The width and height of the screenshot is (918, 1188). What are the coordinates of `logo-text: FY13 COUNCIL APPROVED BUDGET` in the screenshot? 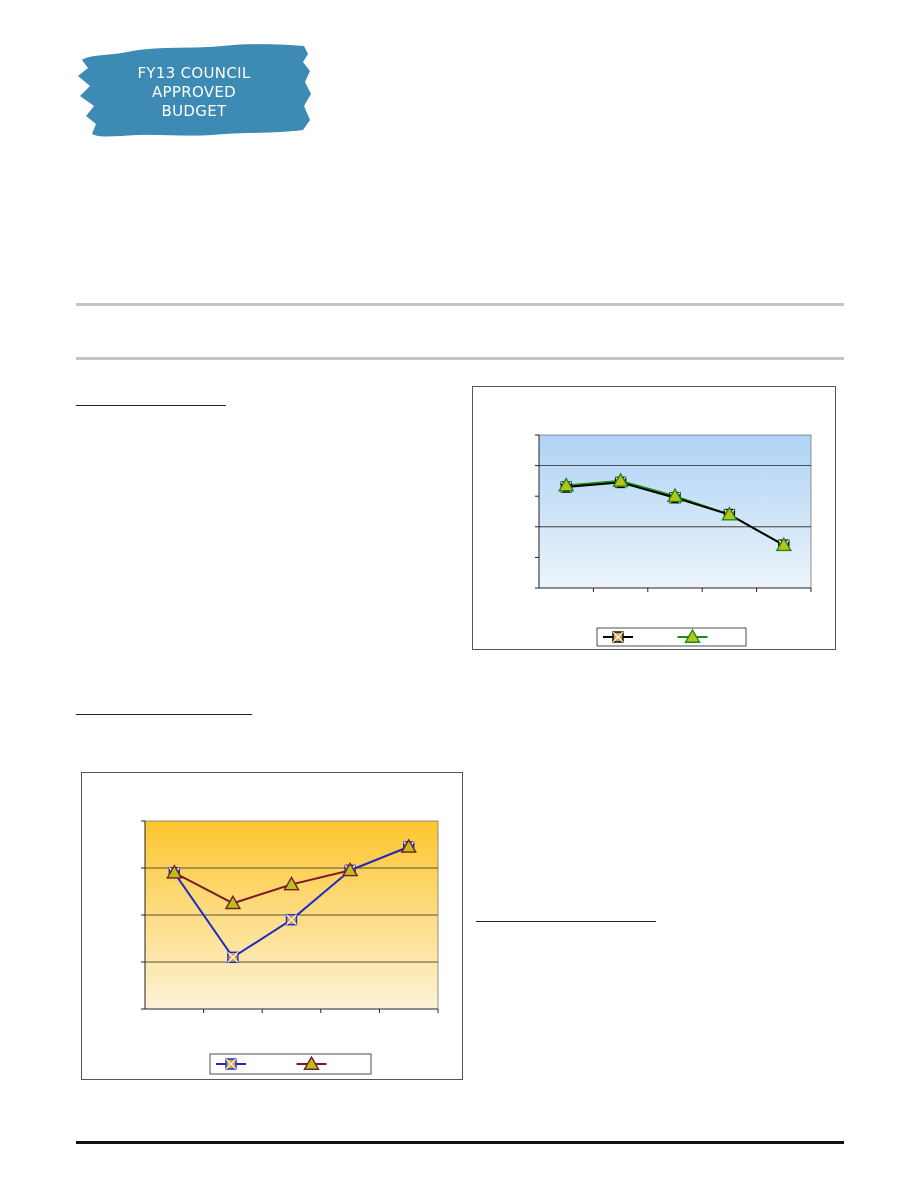 It's located at (194, 92).